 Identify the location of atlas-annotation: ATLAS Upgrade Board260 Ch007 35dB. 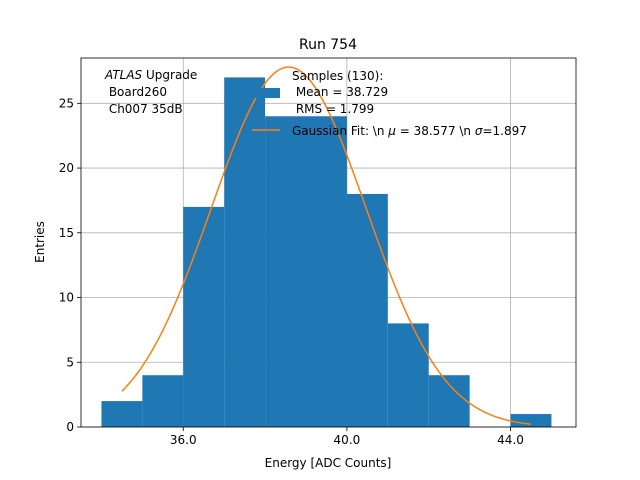
(150, 92).